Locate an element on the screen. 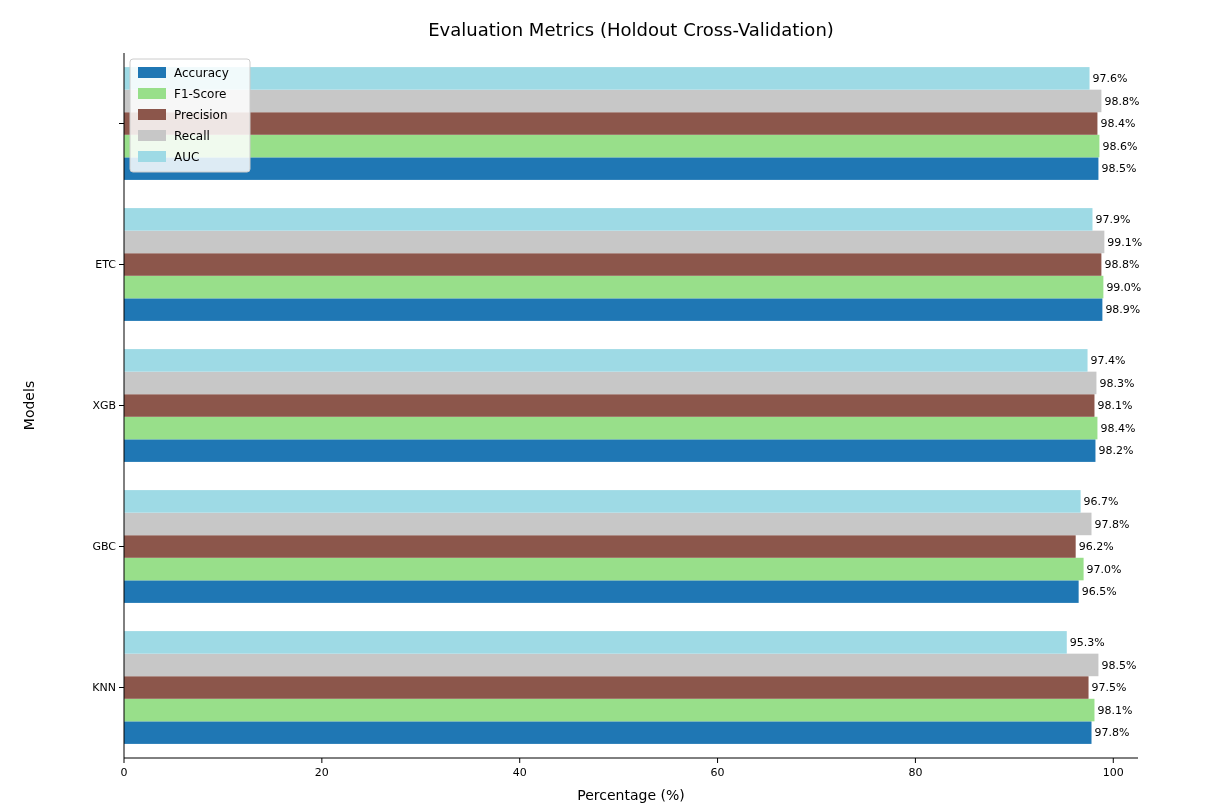  data-label: 95.3% is located at coordinates (1087, 643).